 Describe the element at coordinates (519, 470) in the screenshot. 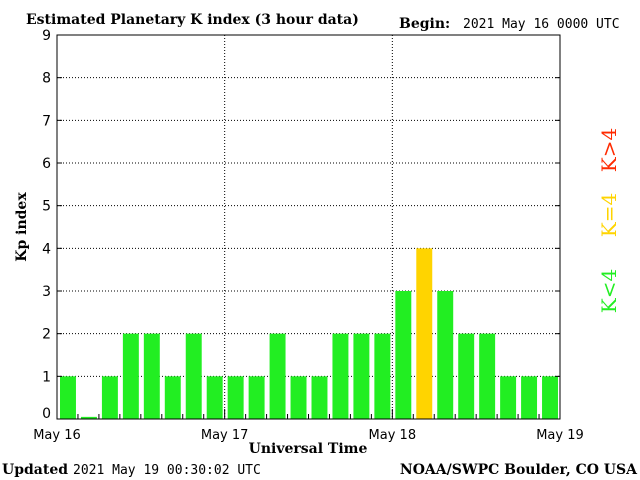

I see `credit: NOAA/SWPC Boulder, CO USA` at that location.